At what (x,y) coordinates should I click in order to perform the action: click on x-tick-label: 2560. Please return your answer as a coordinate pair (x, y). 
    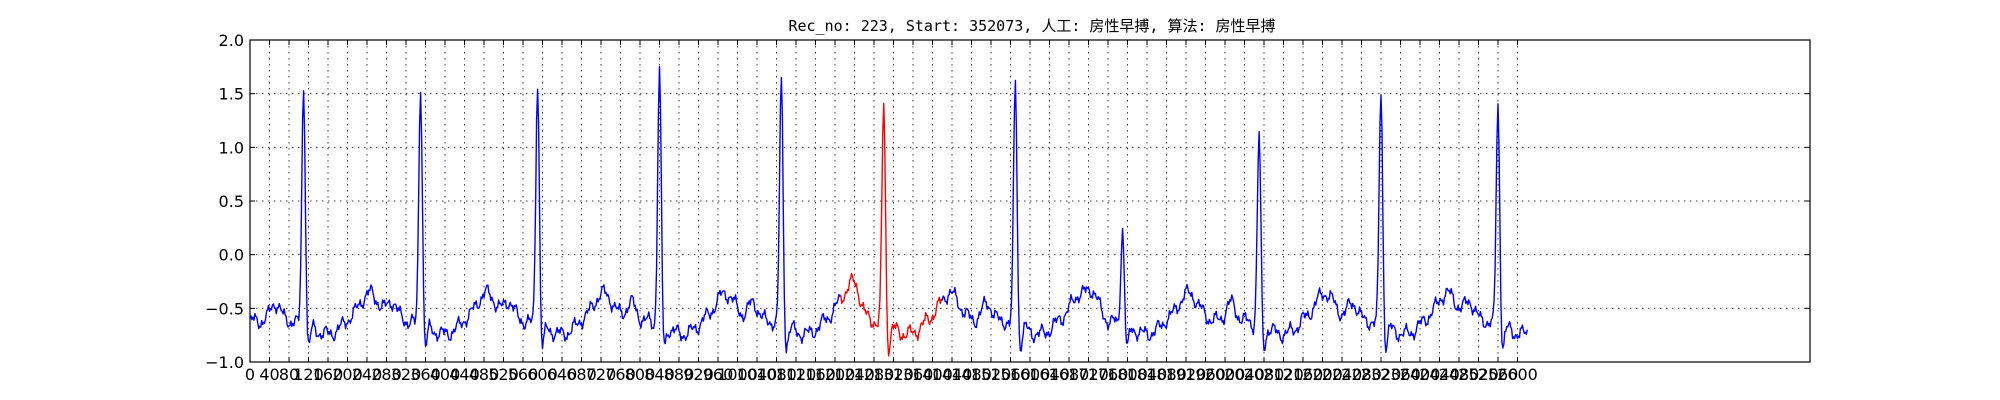
    Looking at the image, I should click on (1498, 374).